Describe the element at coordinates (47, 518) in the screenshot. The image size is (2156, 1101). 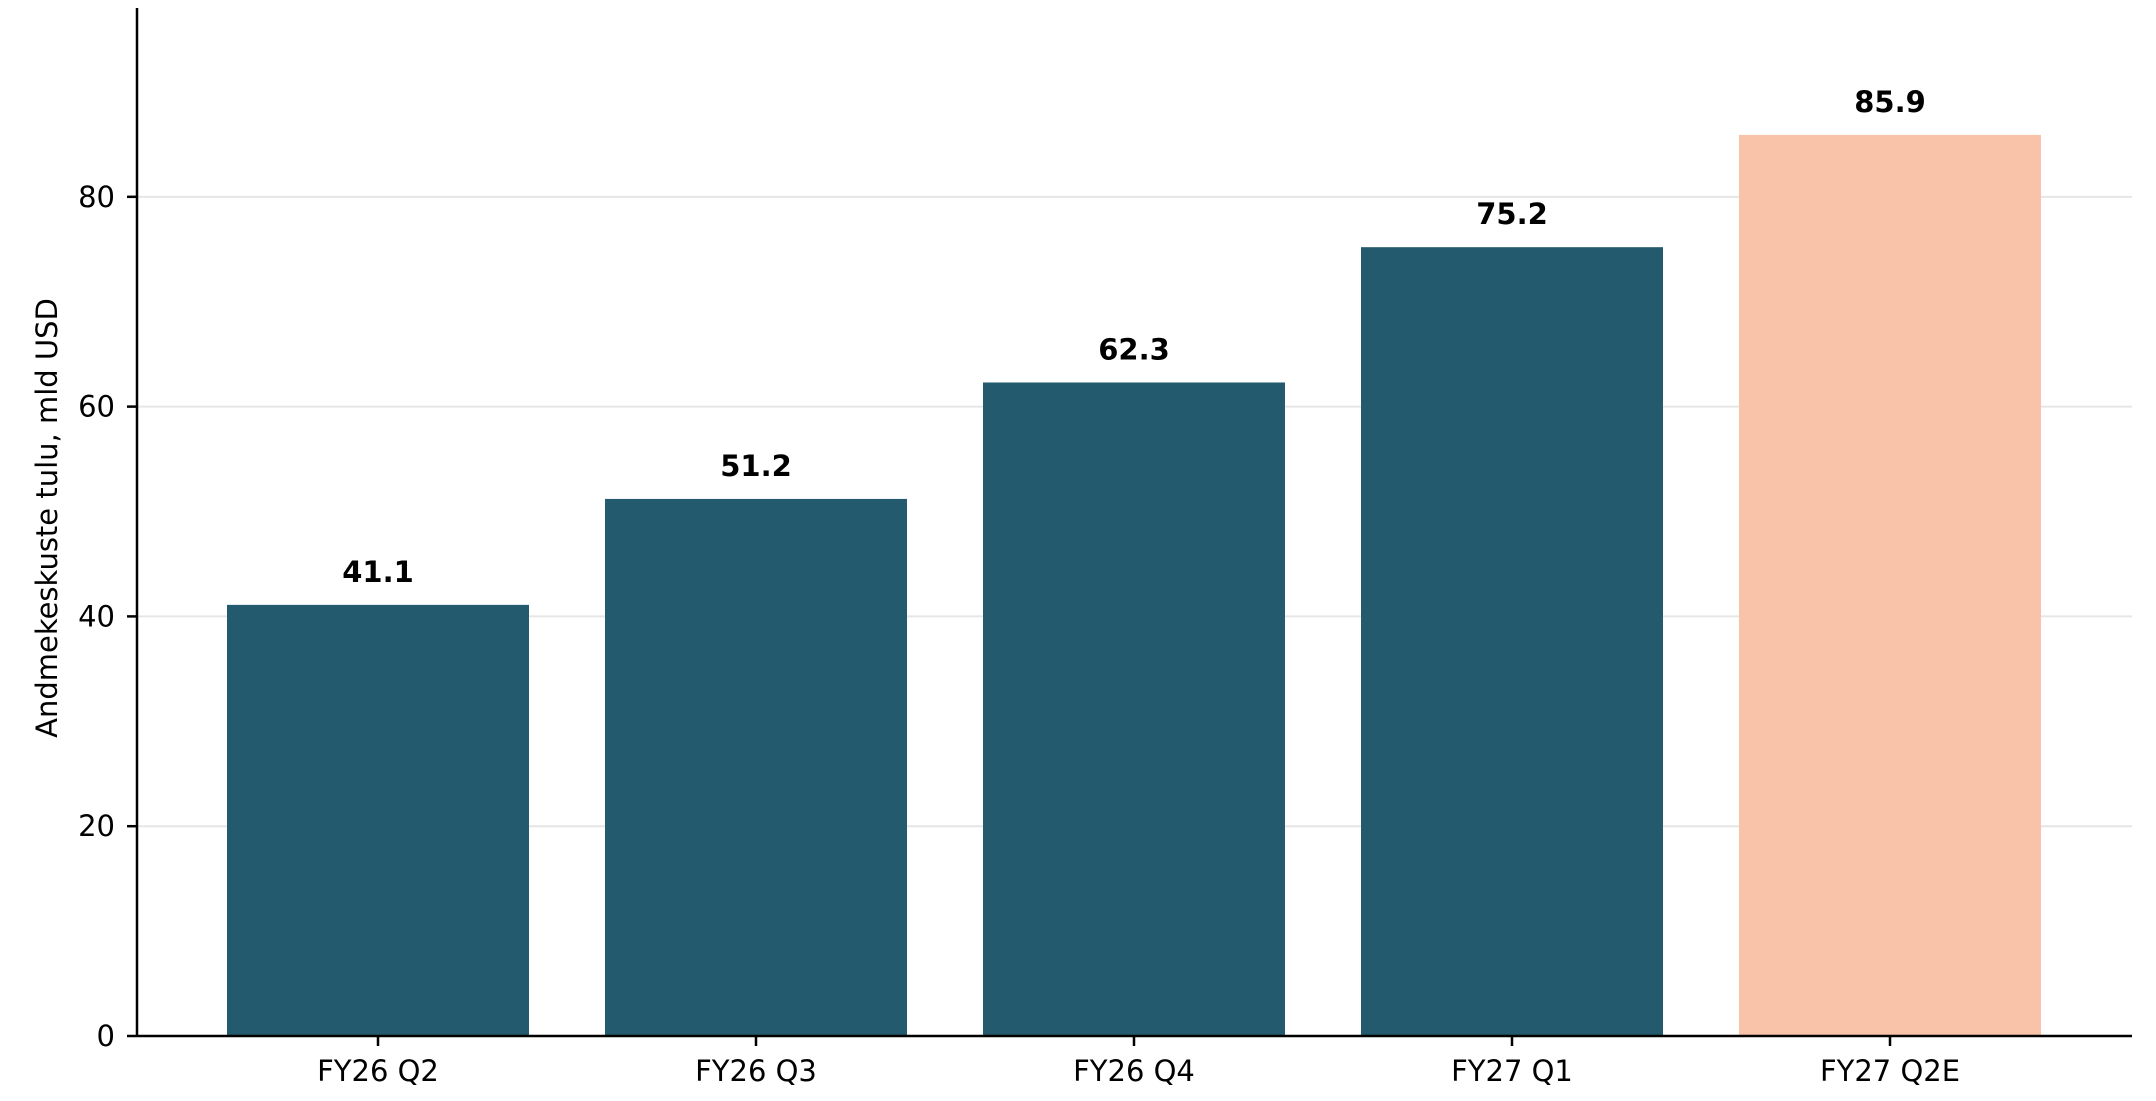
I see `y-axis-title: Andmekeskuste tulu, mld USD` at that location.